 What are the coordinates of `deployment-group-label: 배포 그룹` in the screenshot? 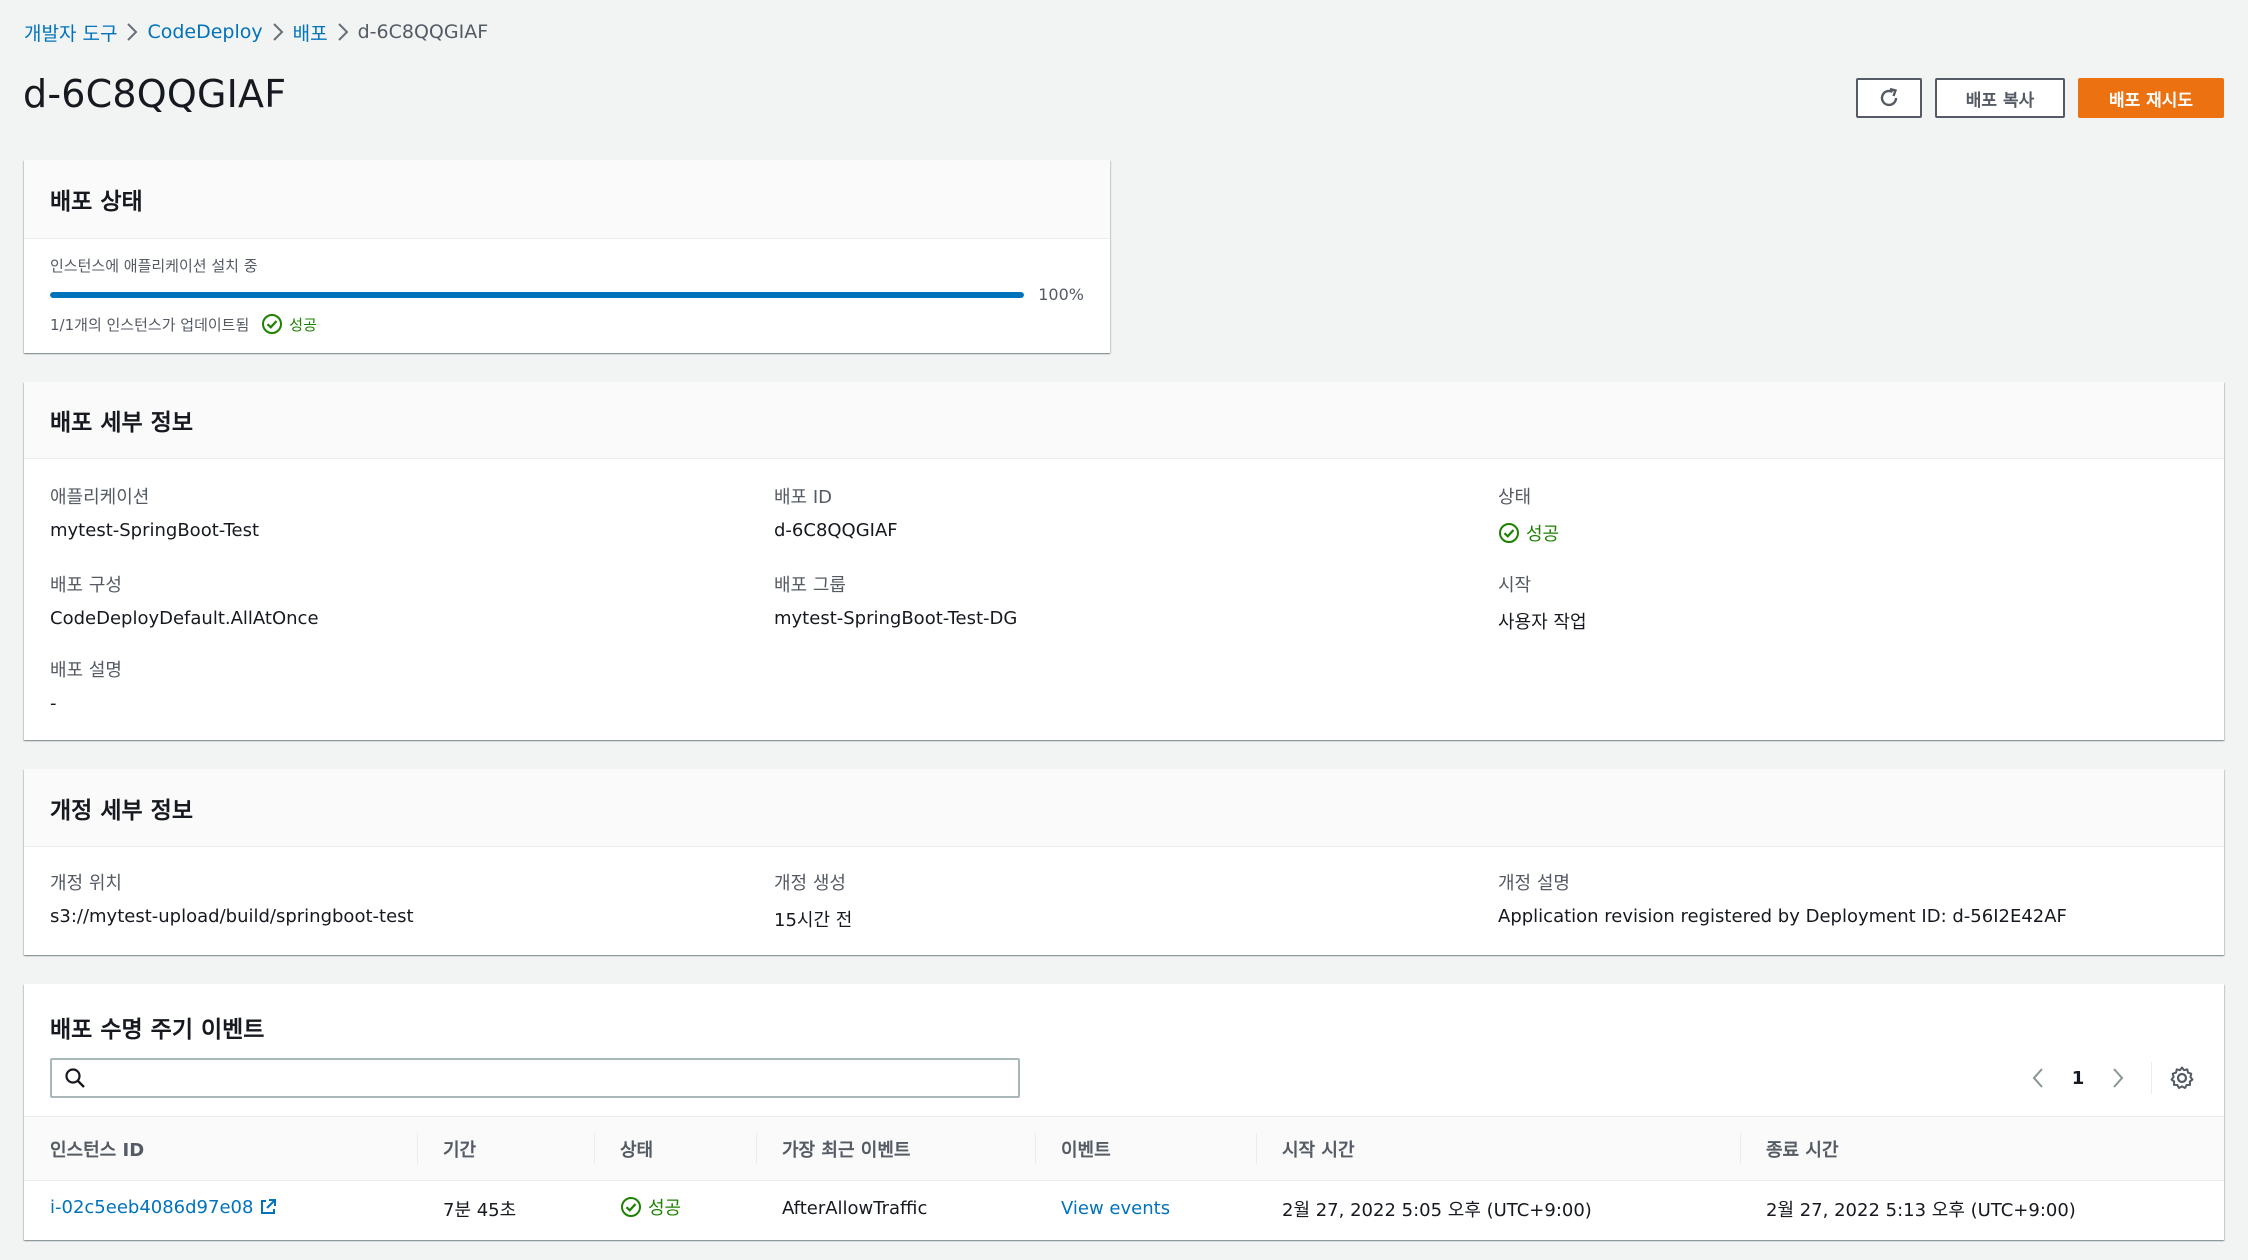 It's located at (810, 585).